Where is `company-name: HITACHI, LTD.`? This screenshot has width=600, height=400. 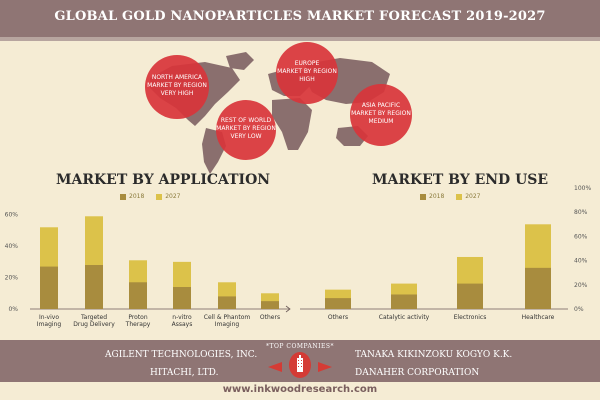
company-name: HITACHI, LTD. is located at coordinates (184, 373).